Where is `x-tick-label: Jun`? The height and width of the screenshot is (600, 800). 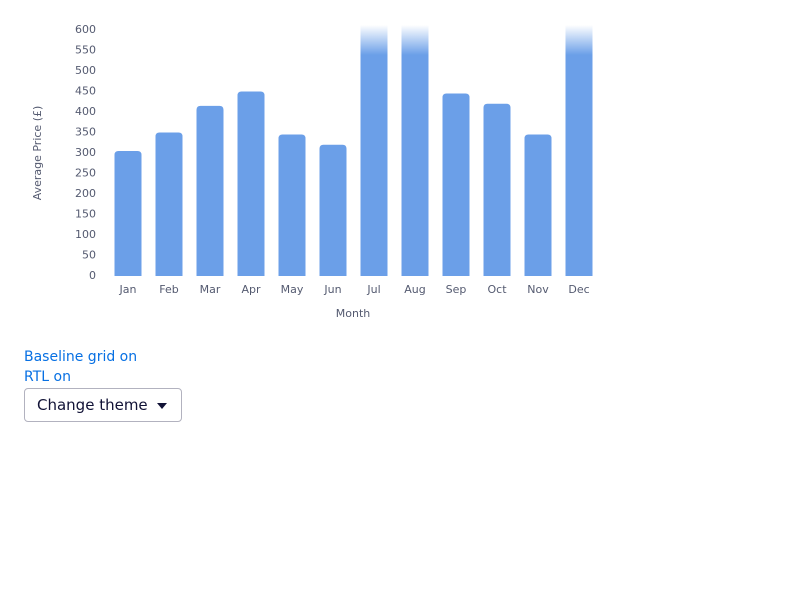
x-tick-label: Jun is located at coordinates (332, 289).